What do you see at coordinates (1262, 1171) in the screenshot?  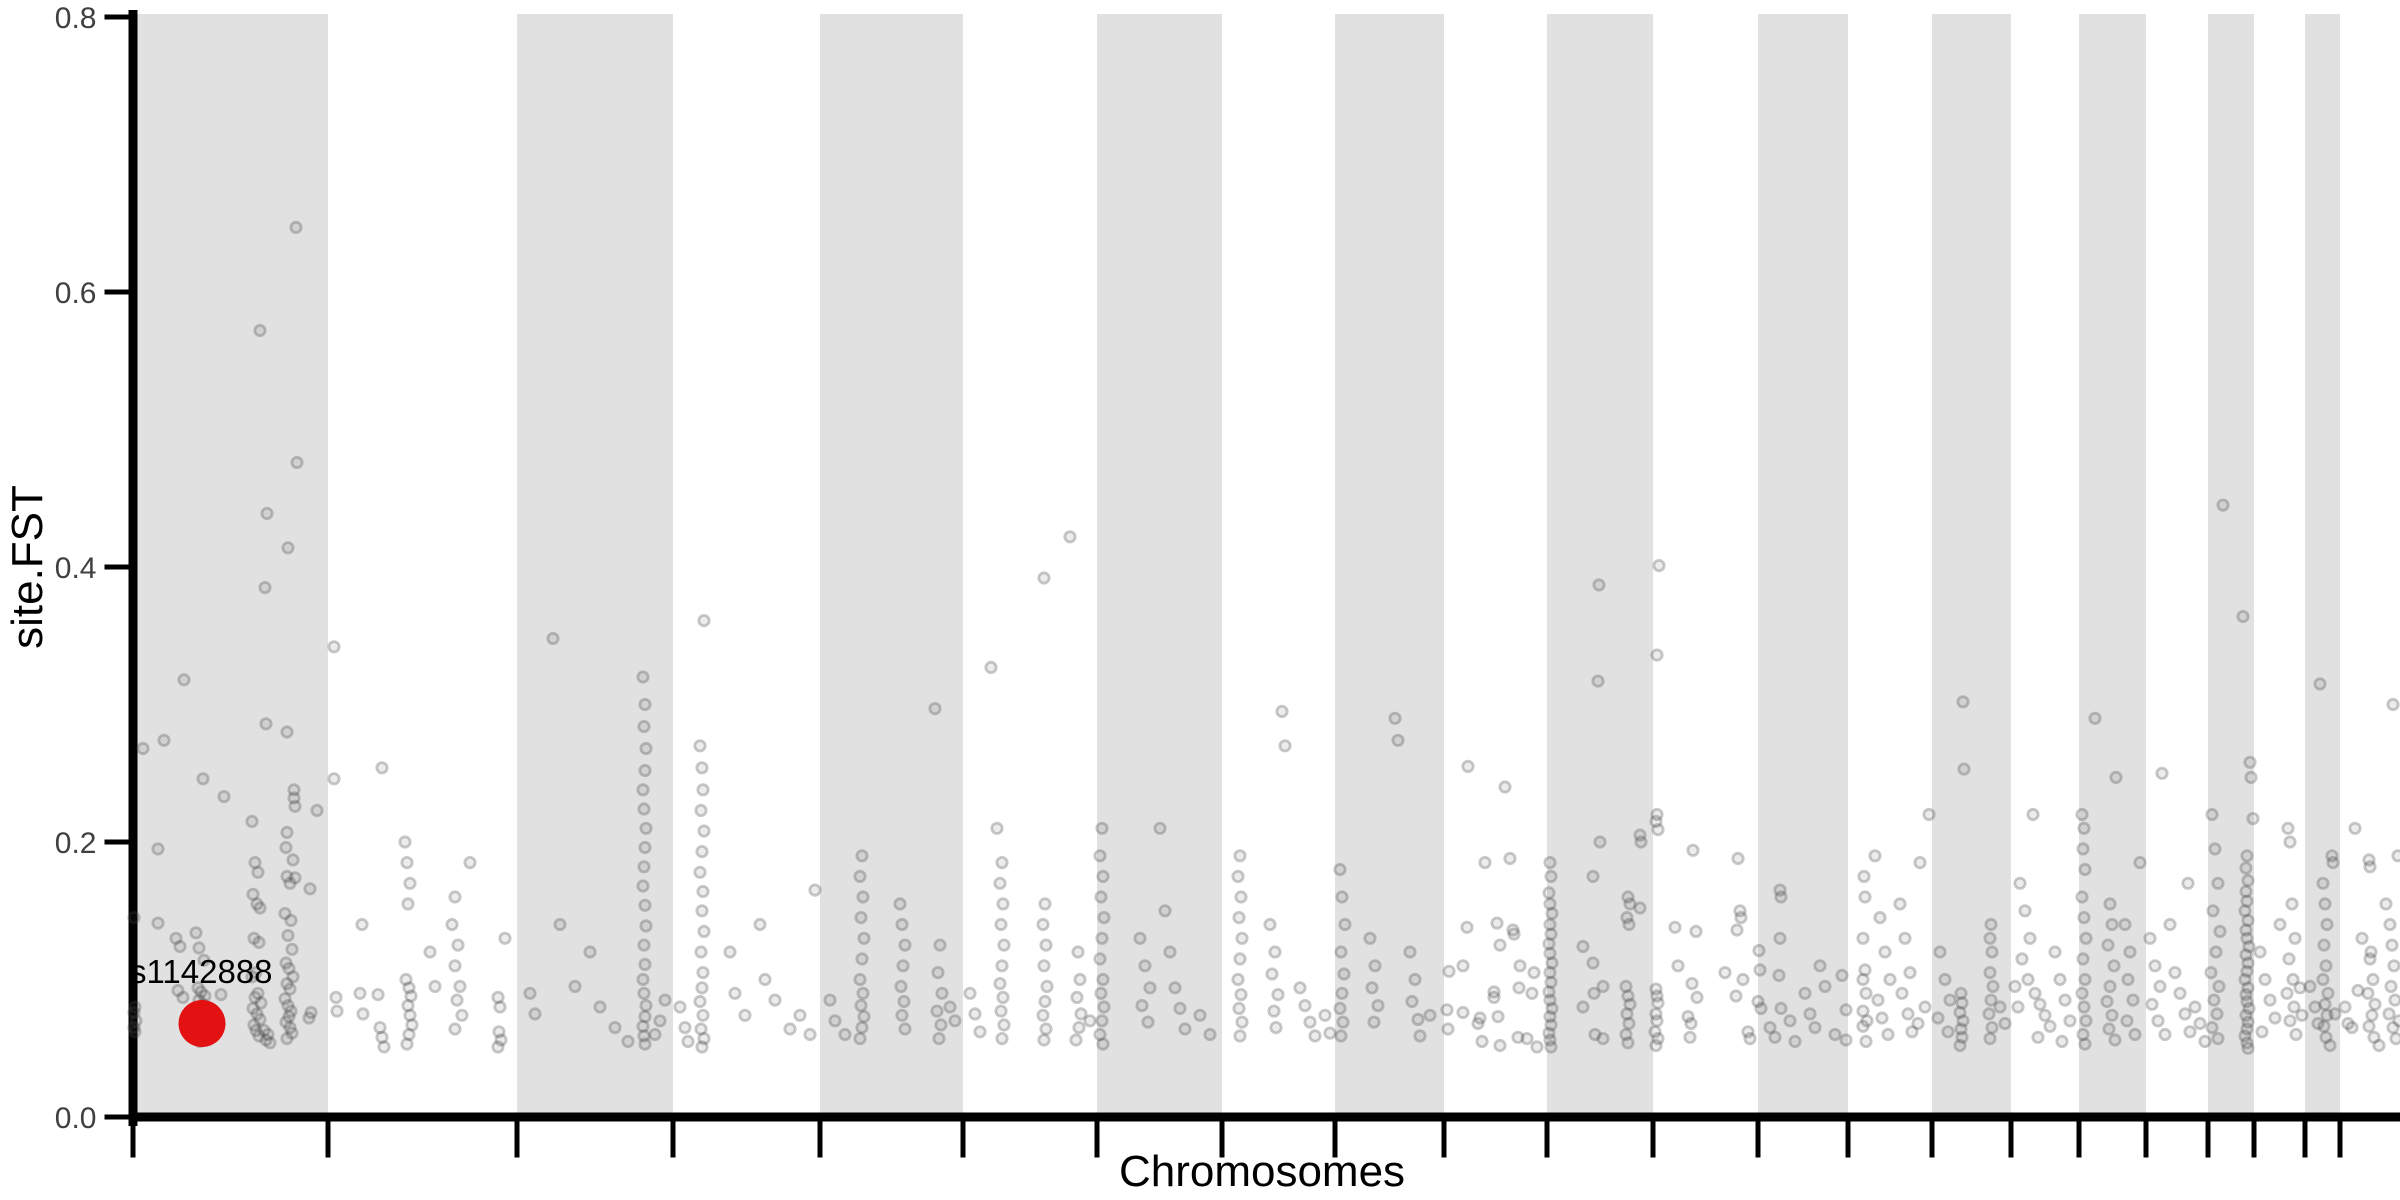 I see `x-axis-title: Chromosomes` at bounding box center [1262, 1171].